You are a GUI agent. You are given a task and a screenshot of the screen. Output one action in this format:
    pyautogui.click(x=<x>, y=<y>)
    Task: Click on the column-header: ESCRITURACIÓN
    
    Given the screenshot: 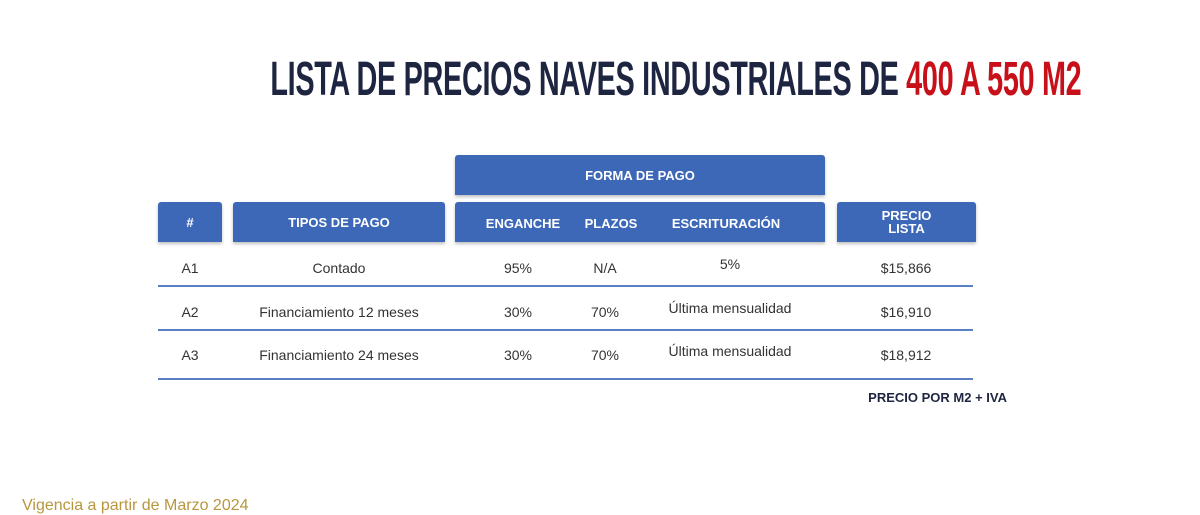 What is the action you would take?
    pyautogui.click(x=726, y=223)
    